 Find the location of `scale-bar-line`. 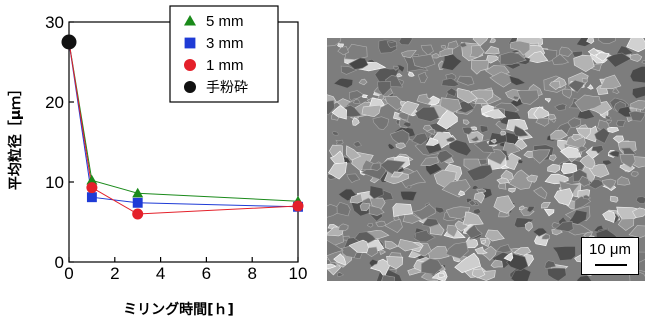

scale-bar-line is located at coordinates (611, 265).